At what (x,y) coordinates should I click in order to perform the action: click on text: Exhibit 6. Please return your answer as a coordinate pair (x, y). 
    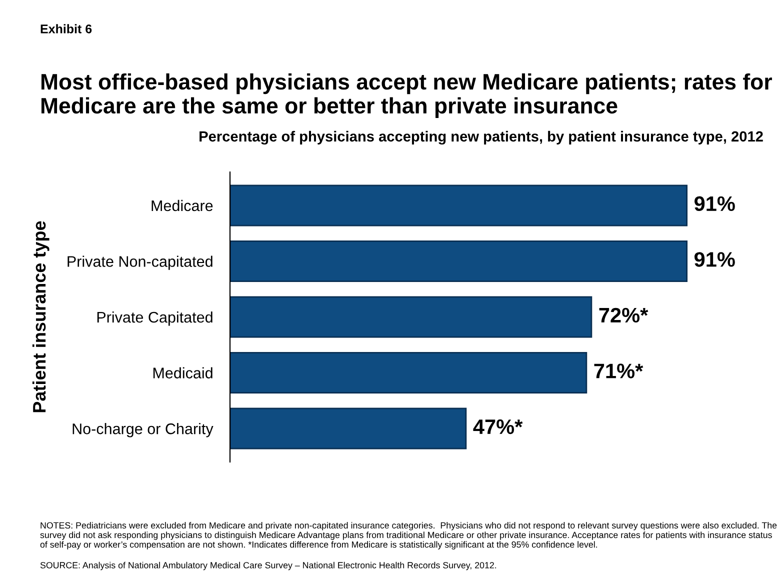
    Looking at the image, I should click on (66, 29).